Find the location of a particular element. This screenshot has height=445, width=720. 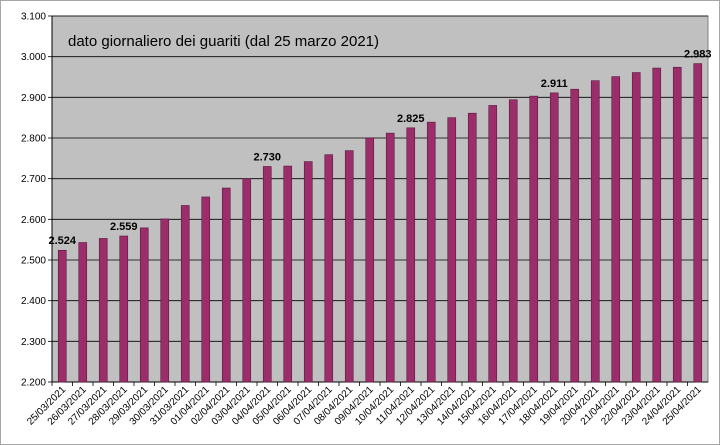

y-tick-label: 3.100 is located at coordinates (33, 17).